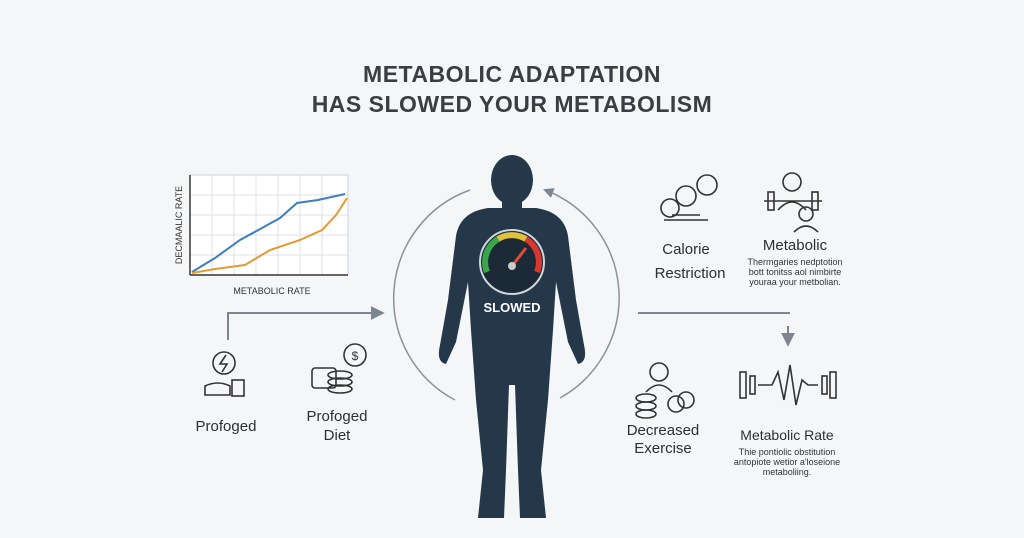 The width and height of the screenshot is (1024, 538). What do you see at coordinates (787, 452) in the screenshot?
I see `node-description: Thie pontiolic obstitution` at bounding box center [787, 452].